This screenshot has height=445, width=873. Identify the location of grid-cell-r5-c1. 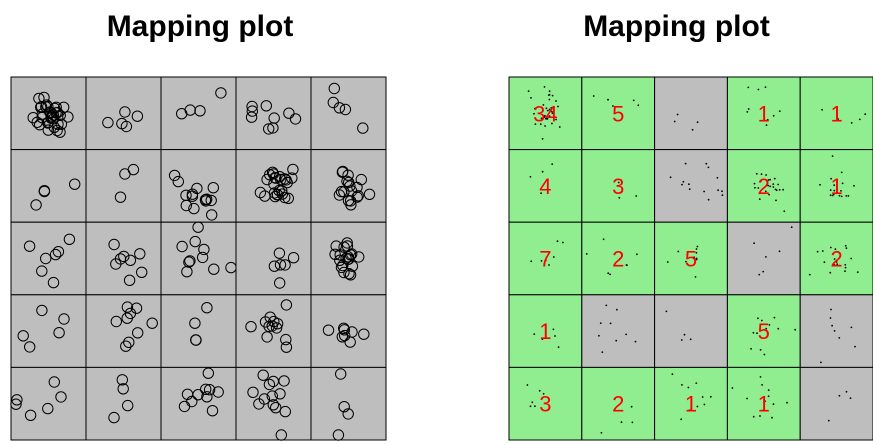
(545, 403).